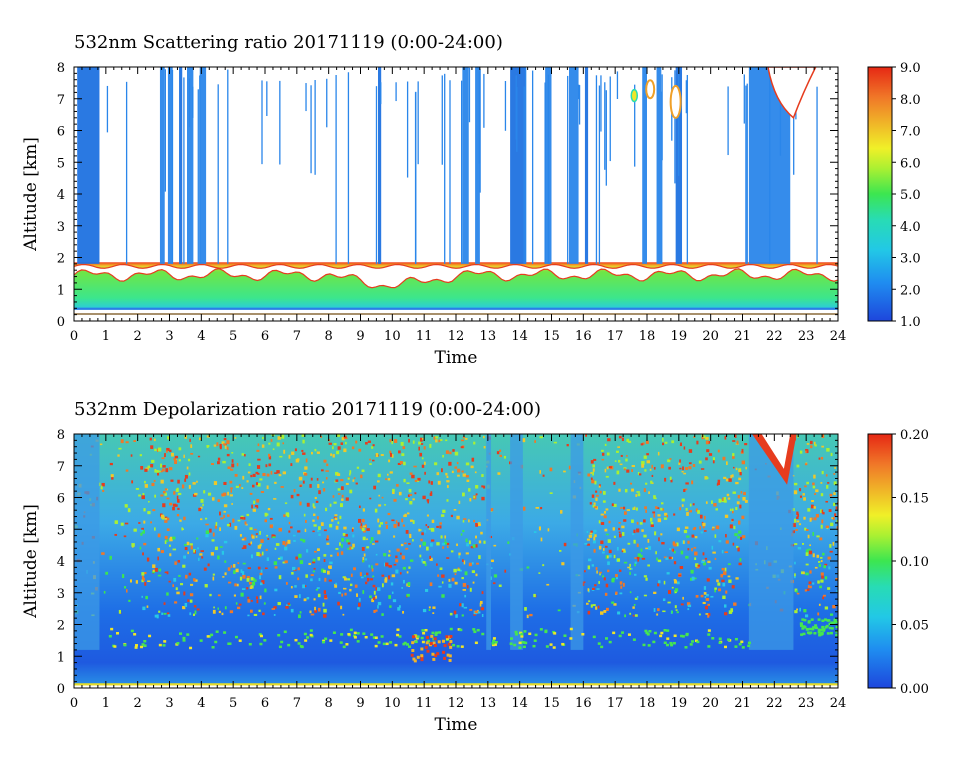 This screenshot has width=960, height=770. I want to click on x-tick-label: 12, so click(456, 703).